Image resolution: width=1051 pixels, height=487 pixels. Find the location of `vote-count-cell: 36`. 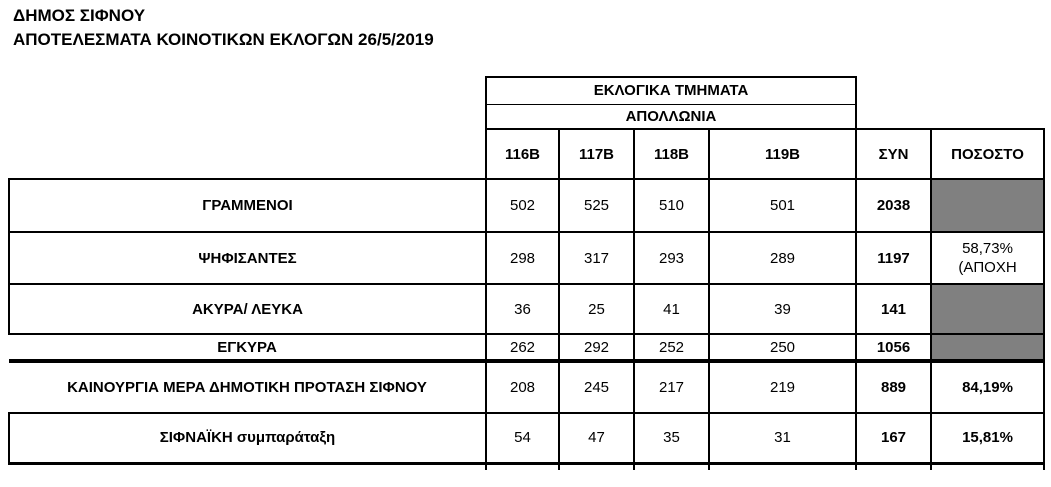

vote-count-cell: 36 is located at coordinates (522, 309).